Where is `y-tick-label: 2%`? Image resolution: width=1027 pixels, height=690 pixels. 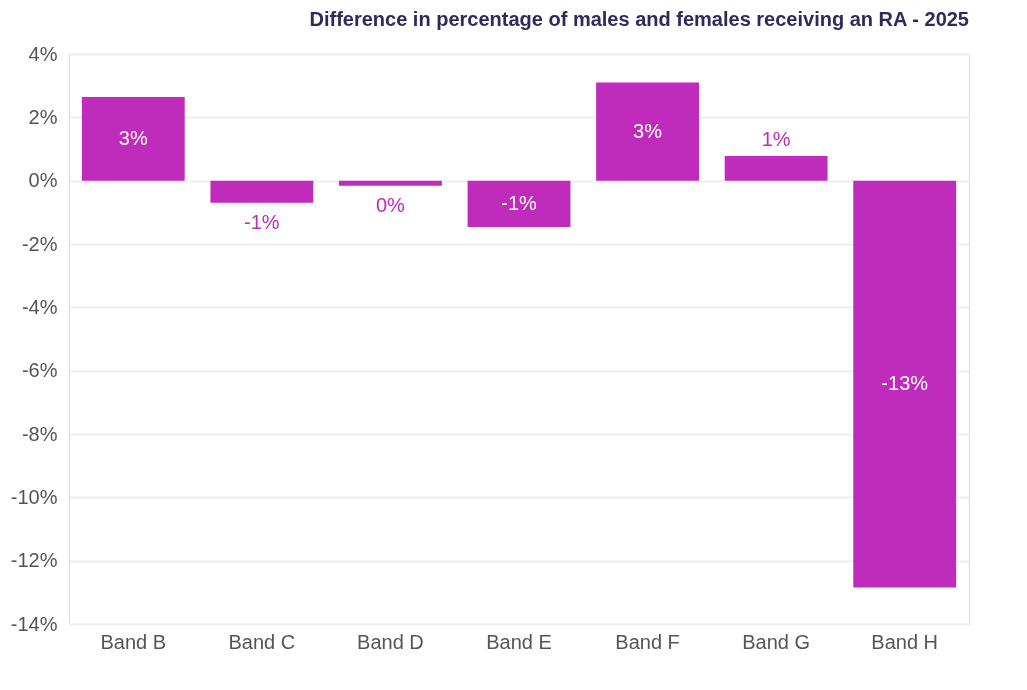 y-tick-label: 2% is located at coordinates (43, 116).